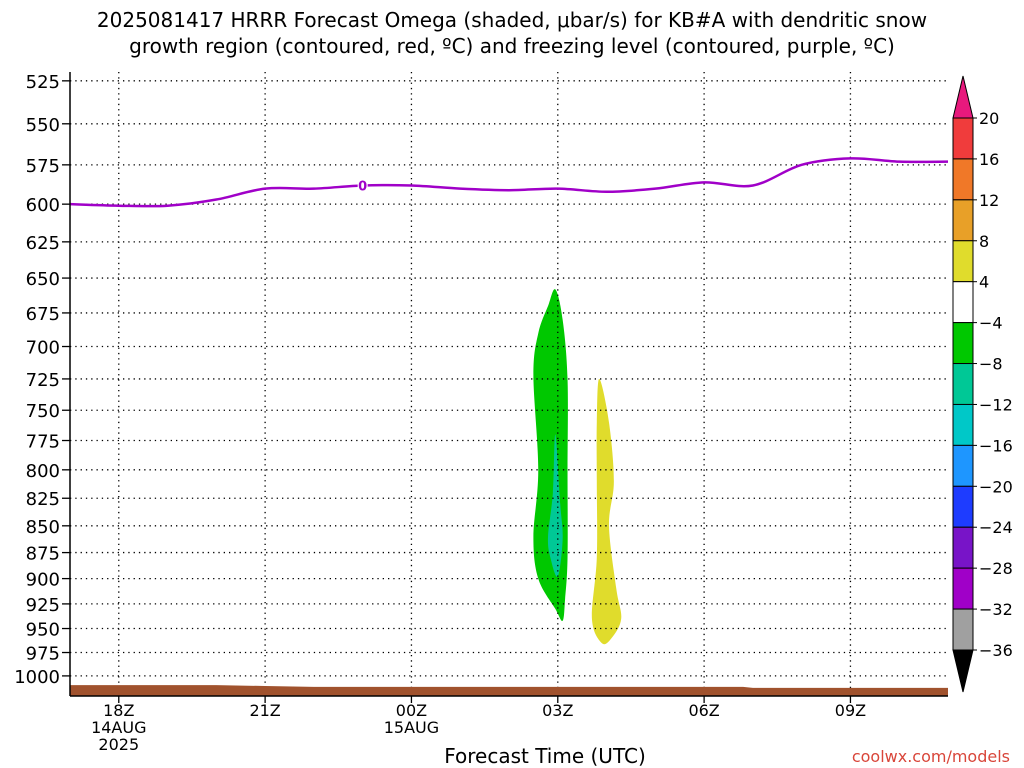  I want to click on y-tick-label-1000: 1000, so click(37, 677).